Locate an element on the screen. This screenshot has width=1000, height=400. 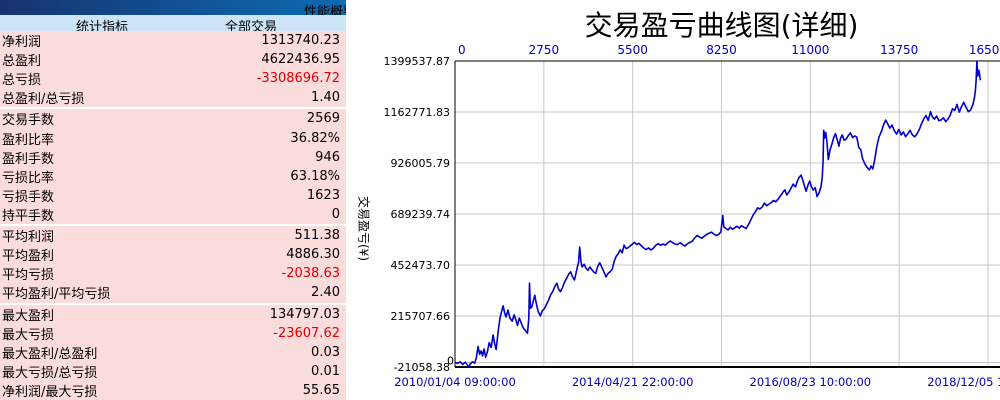
y-axis-tick-label: 689239.74 is located at coordinates (421, 214).